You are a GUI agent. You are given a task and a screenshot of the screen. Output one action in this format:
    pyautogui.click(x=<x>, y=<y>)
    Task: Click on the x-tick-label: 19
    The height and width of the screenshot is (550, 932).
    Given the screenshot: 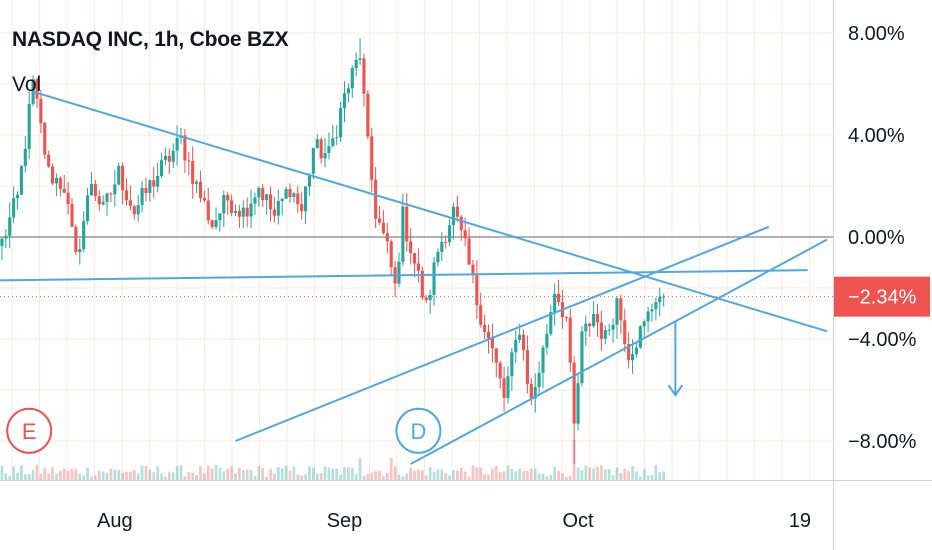 What is the action you would take?
    pyautogui.click(x=800, y=521)
    